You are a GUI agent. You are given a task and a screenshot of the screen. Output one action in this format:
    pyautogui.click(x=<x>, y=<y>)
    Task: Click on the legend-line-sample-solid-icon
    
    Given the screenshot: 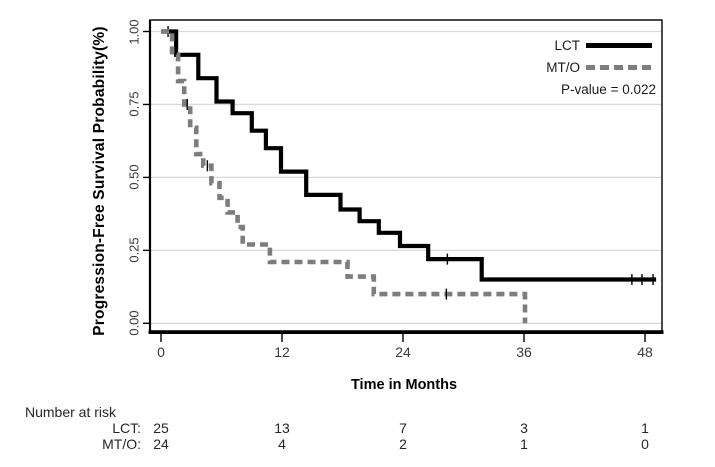 What is the action you would take?
    pyautogui.click(x=619, y=45)
    